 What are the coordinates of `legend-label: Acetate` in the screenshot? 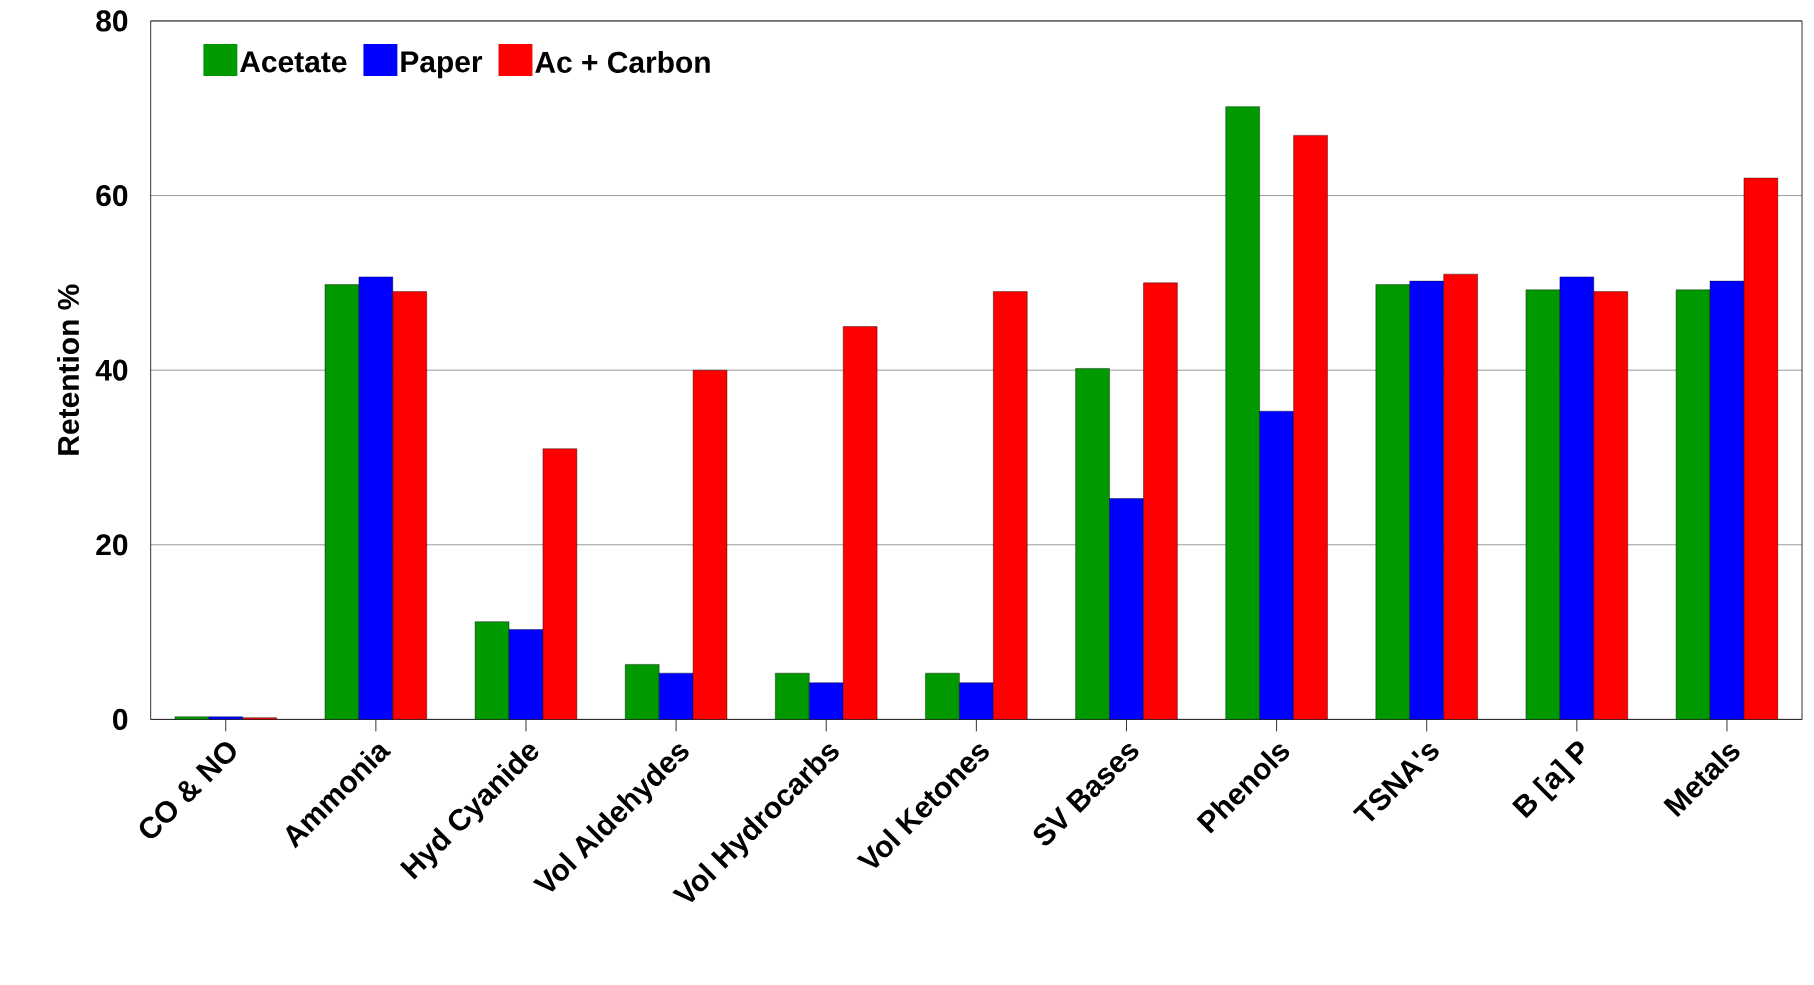 It's located at (293, 62).